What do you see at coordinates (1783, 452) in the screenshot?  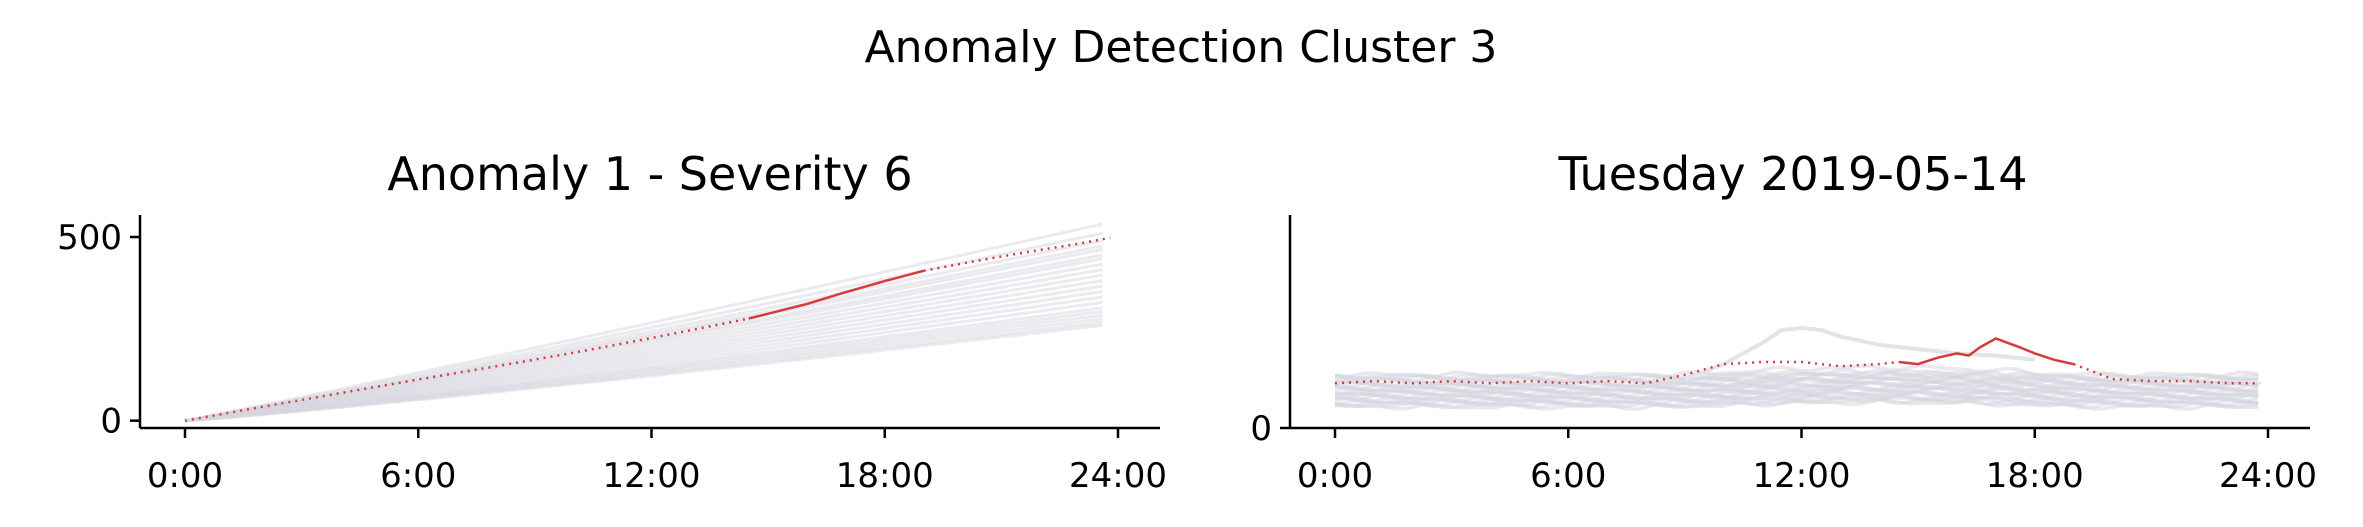 I see `chart-right-ticks: 0:00 6:00 12:00 18:00 24:00 0` at bounding box center [1783, 452].